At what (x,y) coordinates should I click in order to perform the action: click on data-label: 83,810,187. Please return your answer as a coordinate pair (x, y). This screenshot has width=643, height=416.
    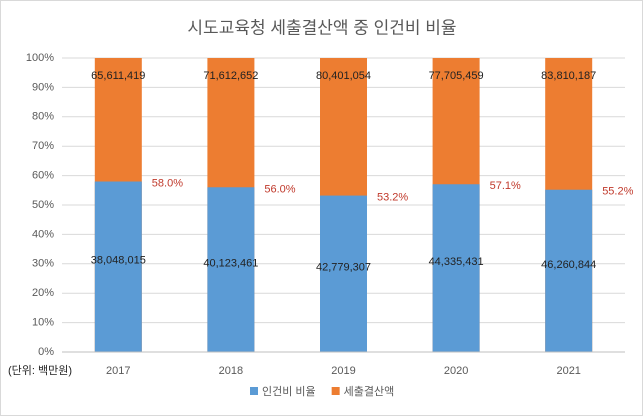
    Looking at the image, I should click on (568, 76).